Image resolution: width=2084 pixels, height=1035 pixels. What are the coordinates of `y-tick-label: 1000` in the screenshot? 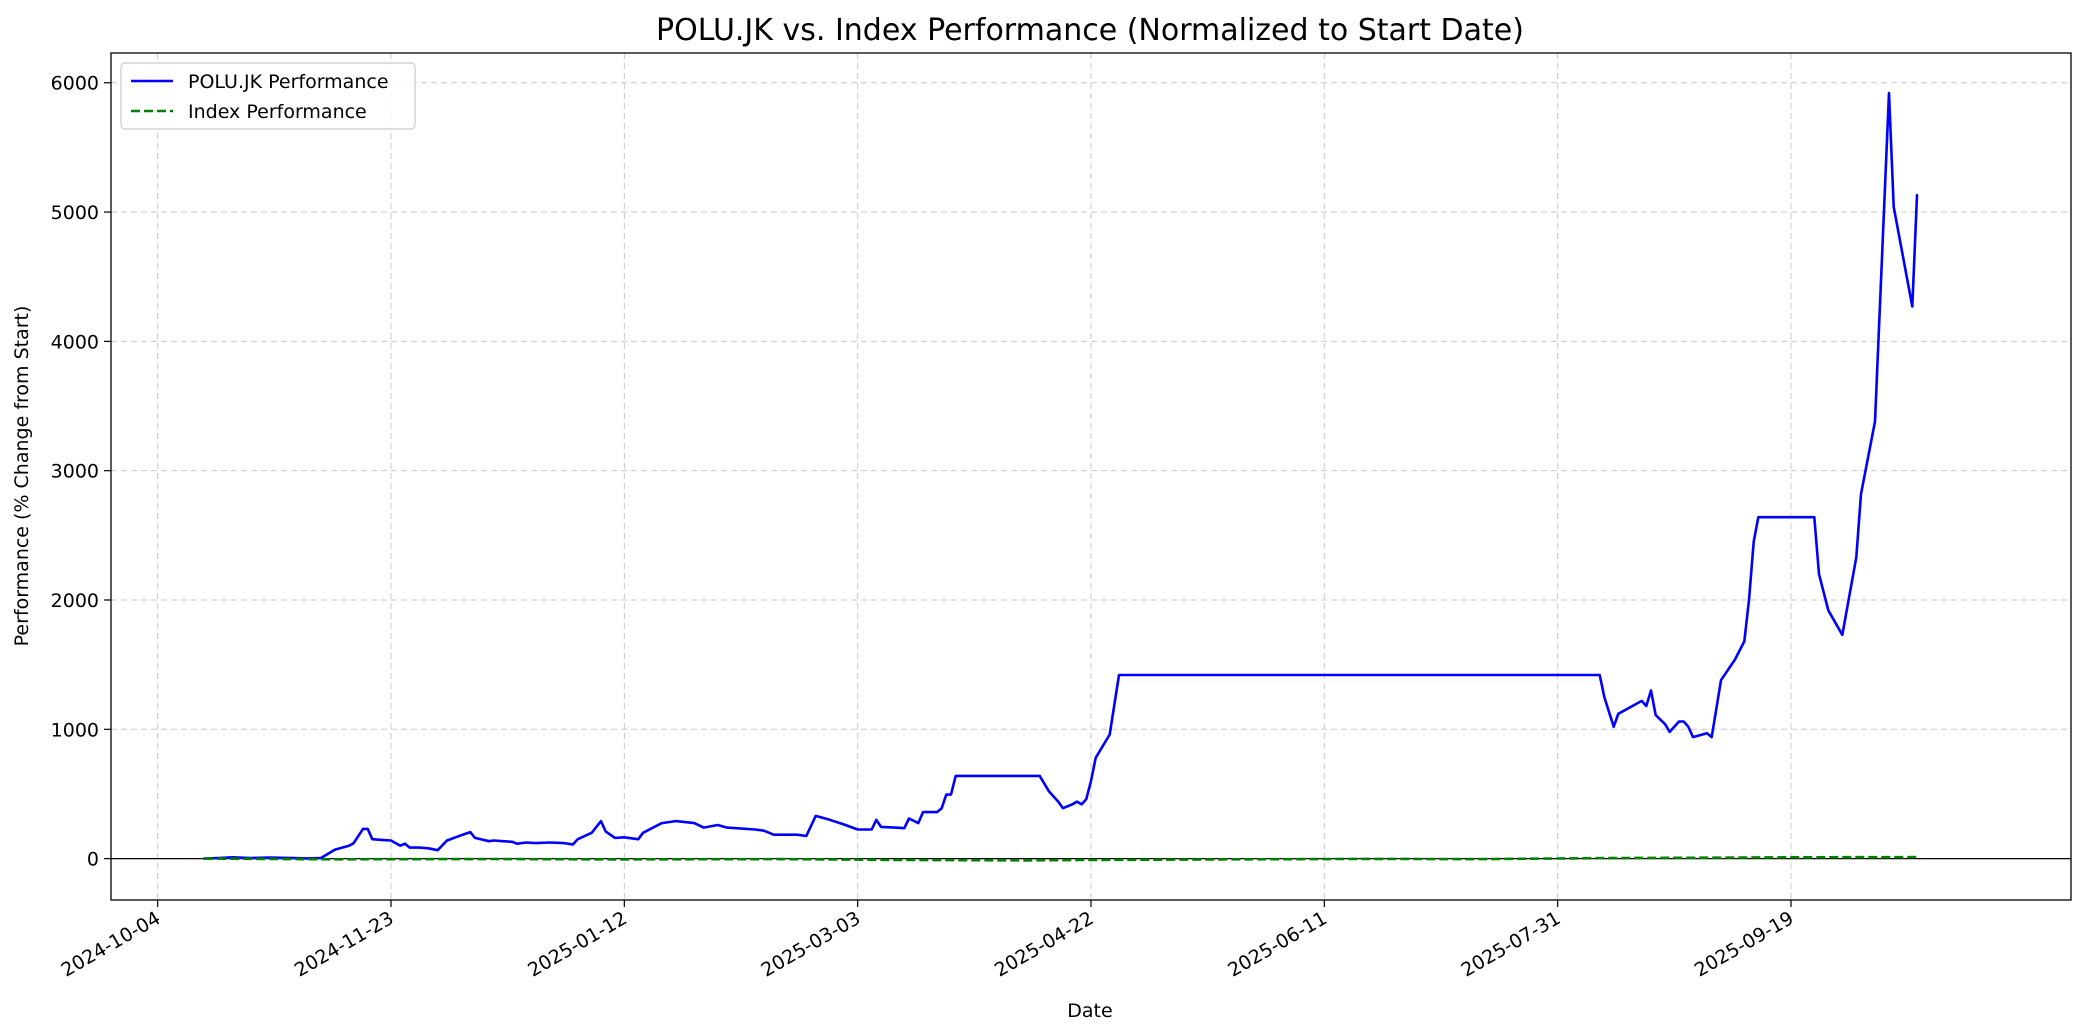 It's located at (75, 730).